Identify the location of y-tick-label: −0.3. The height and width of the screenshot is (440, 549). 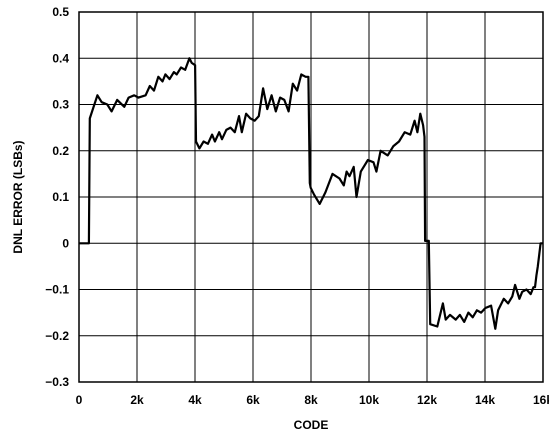
(57, 382).